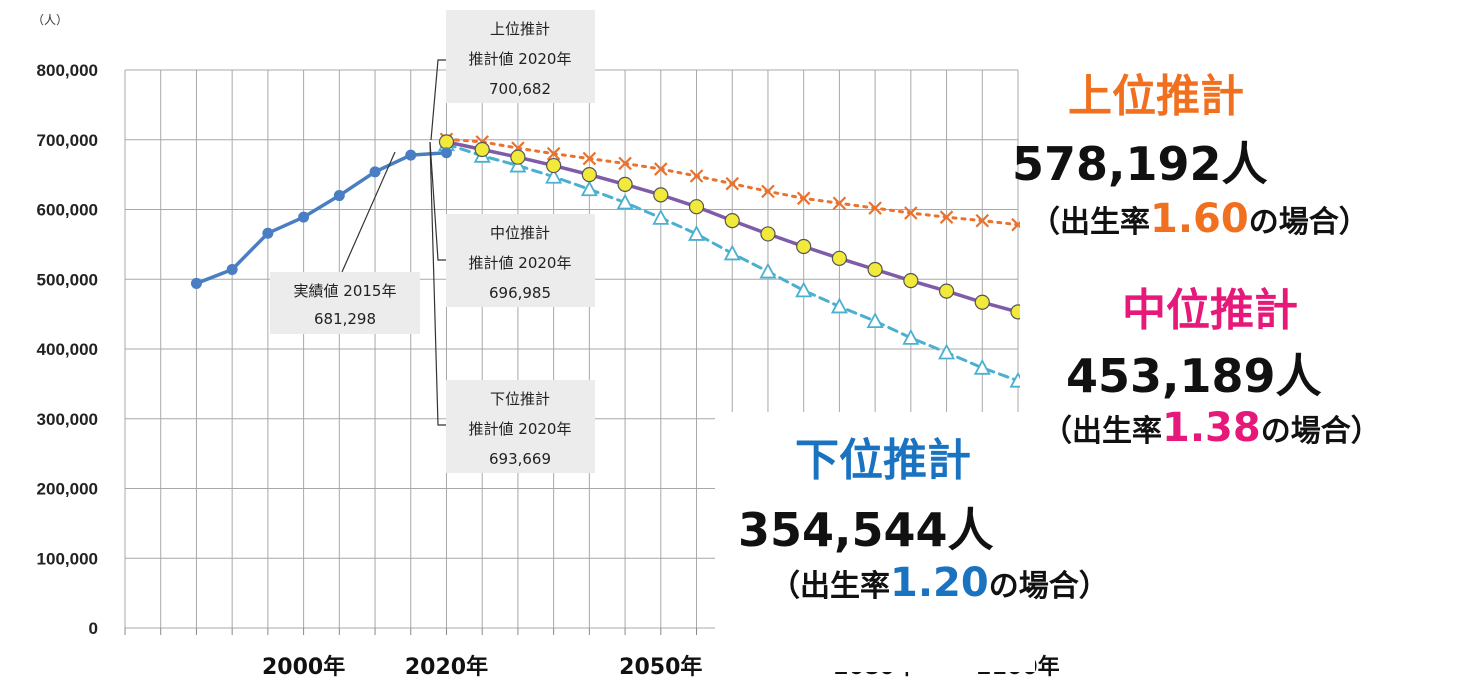 The image size is (1481, 682). Describe the element at coordinates (1320, 431) in the screenshot. I see `callout-middle-cond-post: の場合）` at that location.